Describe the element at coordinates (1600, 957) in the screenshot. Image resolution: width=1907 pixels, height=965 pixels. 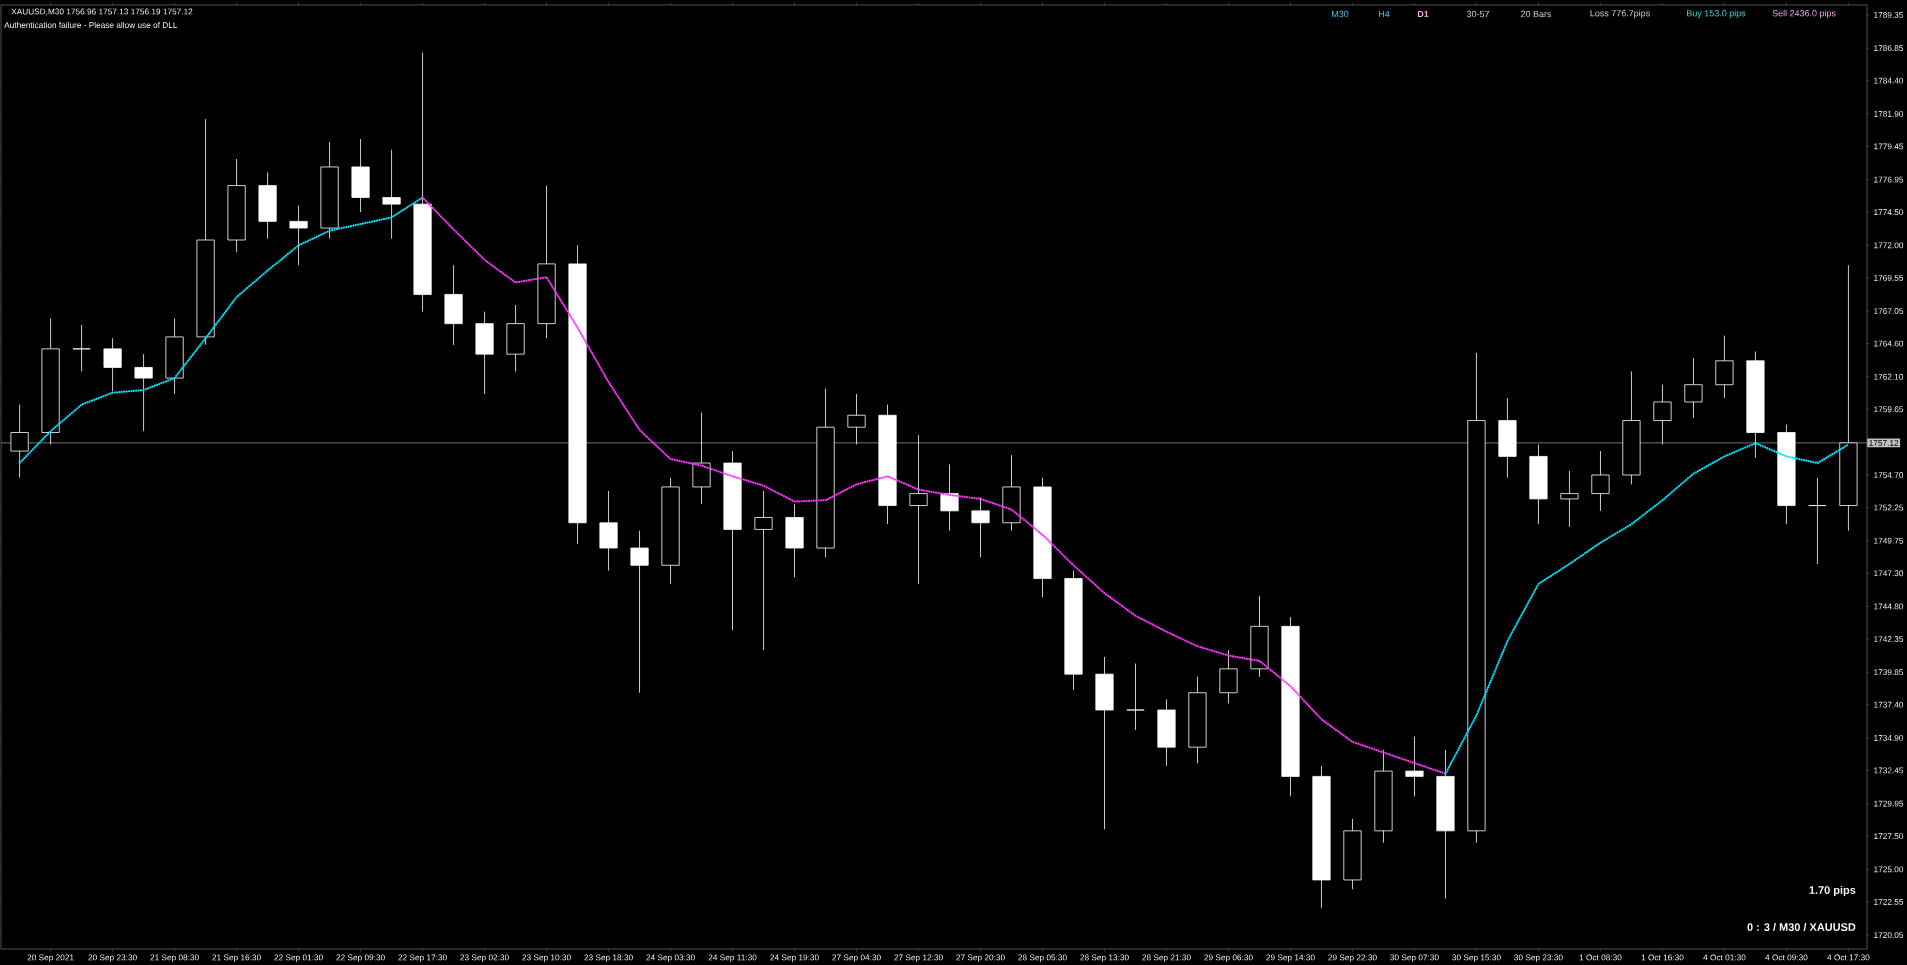
I see `x-tick-label: 1 Oct 08:30` at that location.